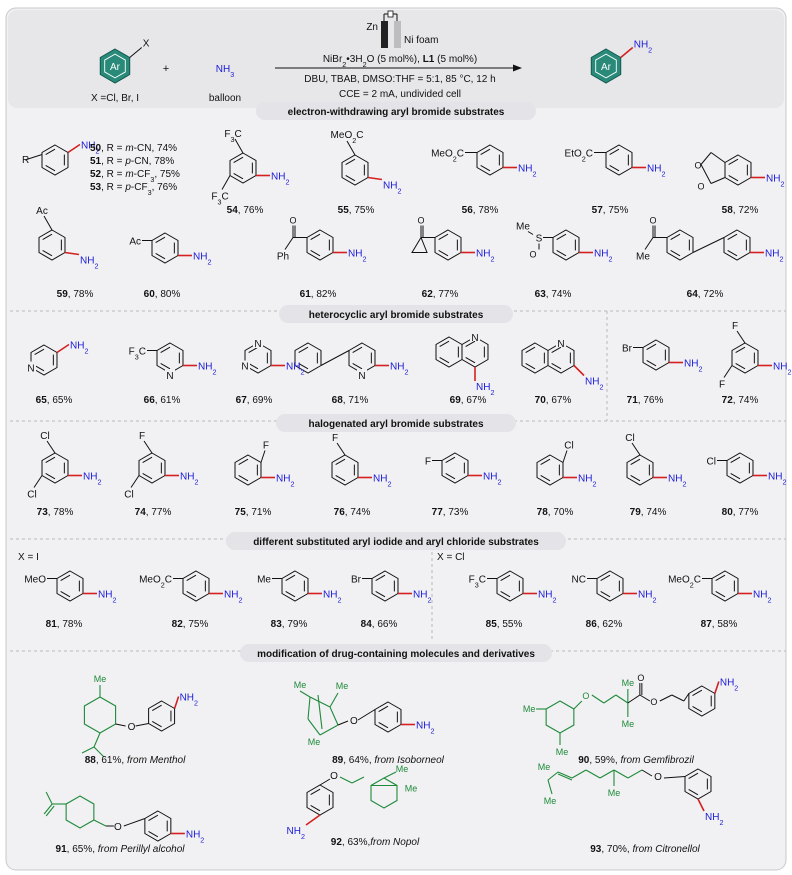 This screenshot has height=875, width=792. Describe the element at coordinates (356, 842) in the screenshot. I see `label-part: , 63%,` at that location.